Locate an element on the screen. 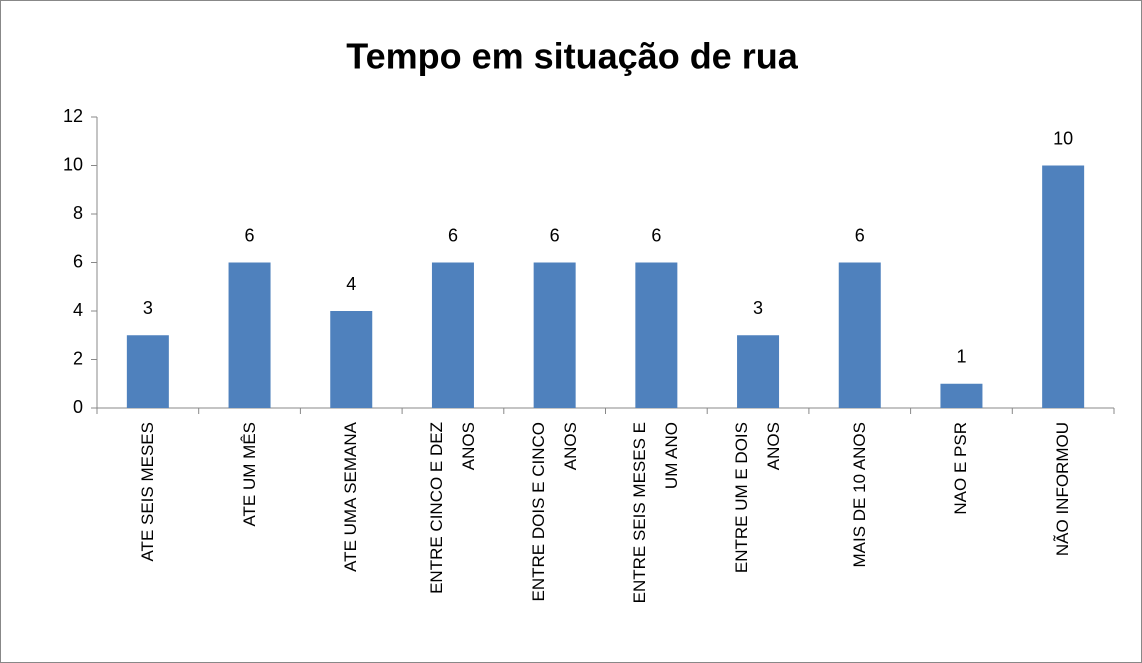 This screenshot has width=1142, height=663. x-tick-label: ENTRE SEIS MESES E UM ANO is located at coordinates (656, 513).